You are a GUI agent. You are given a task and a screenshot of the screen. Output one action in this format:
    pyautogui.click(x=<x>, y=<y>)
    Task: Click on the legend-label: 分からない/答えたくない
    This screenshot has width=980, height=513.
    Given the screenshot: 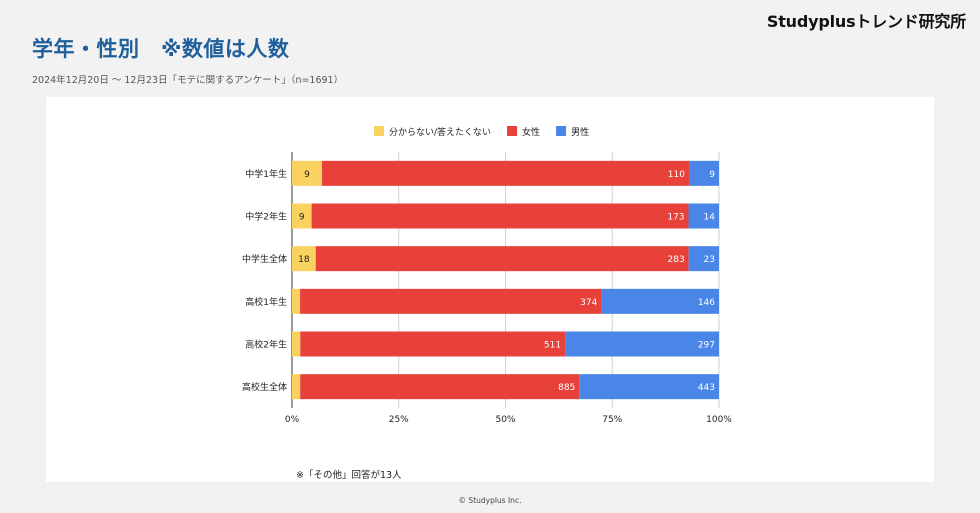 What is the action you would take?
    pyautogui.click(x=440, y=132)
    